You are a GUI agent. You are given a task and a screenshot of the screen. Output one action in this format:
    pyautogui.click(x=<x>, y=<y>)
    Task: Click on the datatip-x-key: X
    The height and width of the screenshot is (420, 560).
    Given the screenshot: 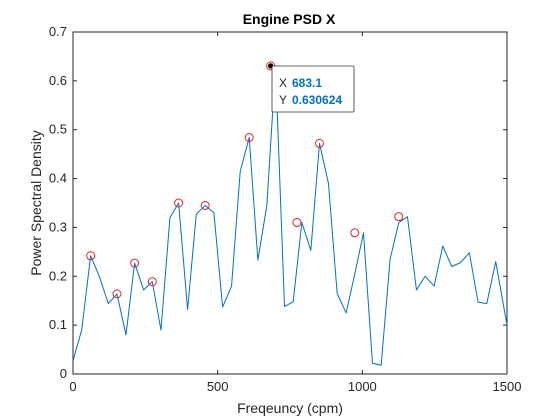 What is the action you would take?
    pyautogui.click(x=283, y=83)
    